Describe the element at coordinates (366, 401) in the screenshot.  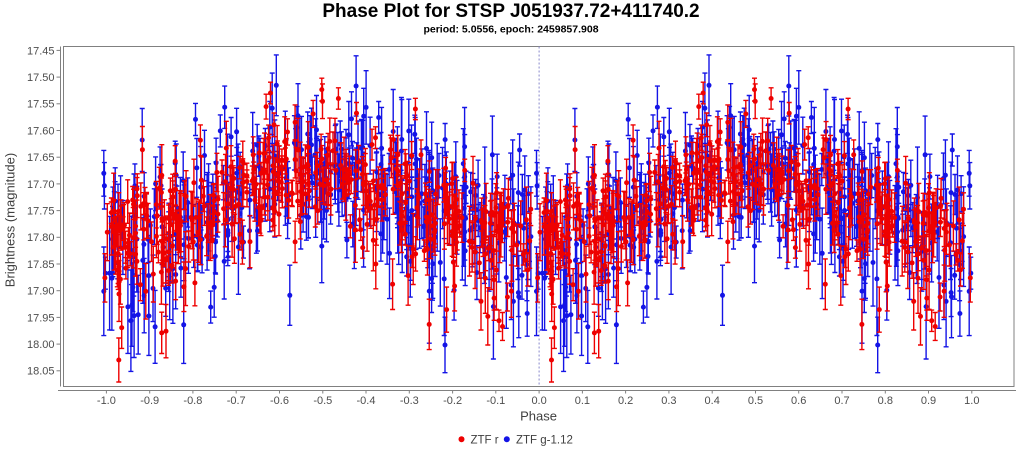
I see `svg-text: -0.4` at that location.